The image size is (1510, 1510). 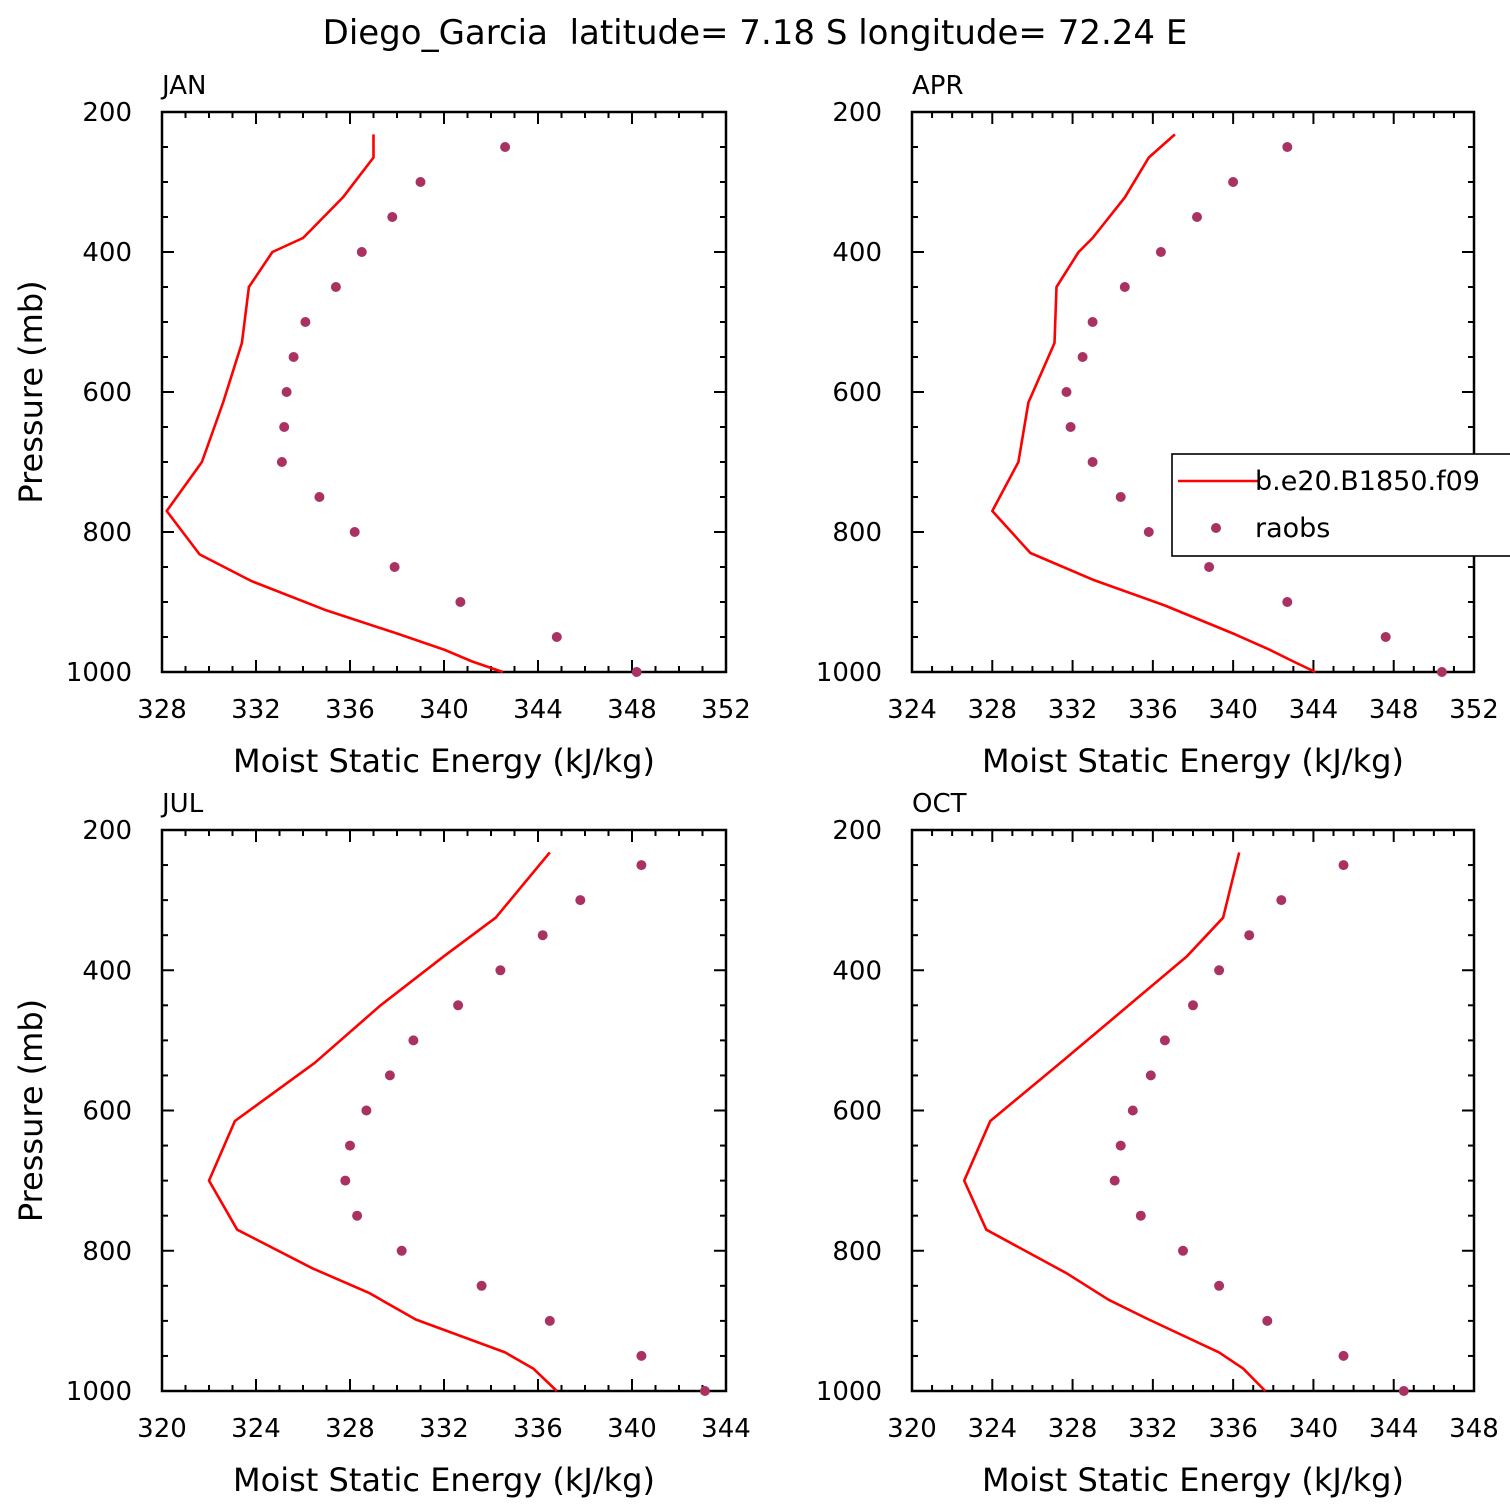 I want to click on x-tick-label: 328, so click(x=162, y=710).